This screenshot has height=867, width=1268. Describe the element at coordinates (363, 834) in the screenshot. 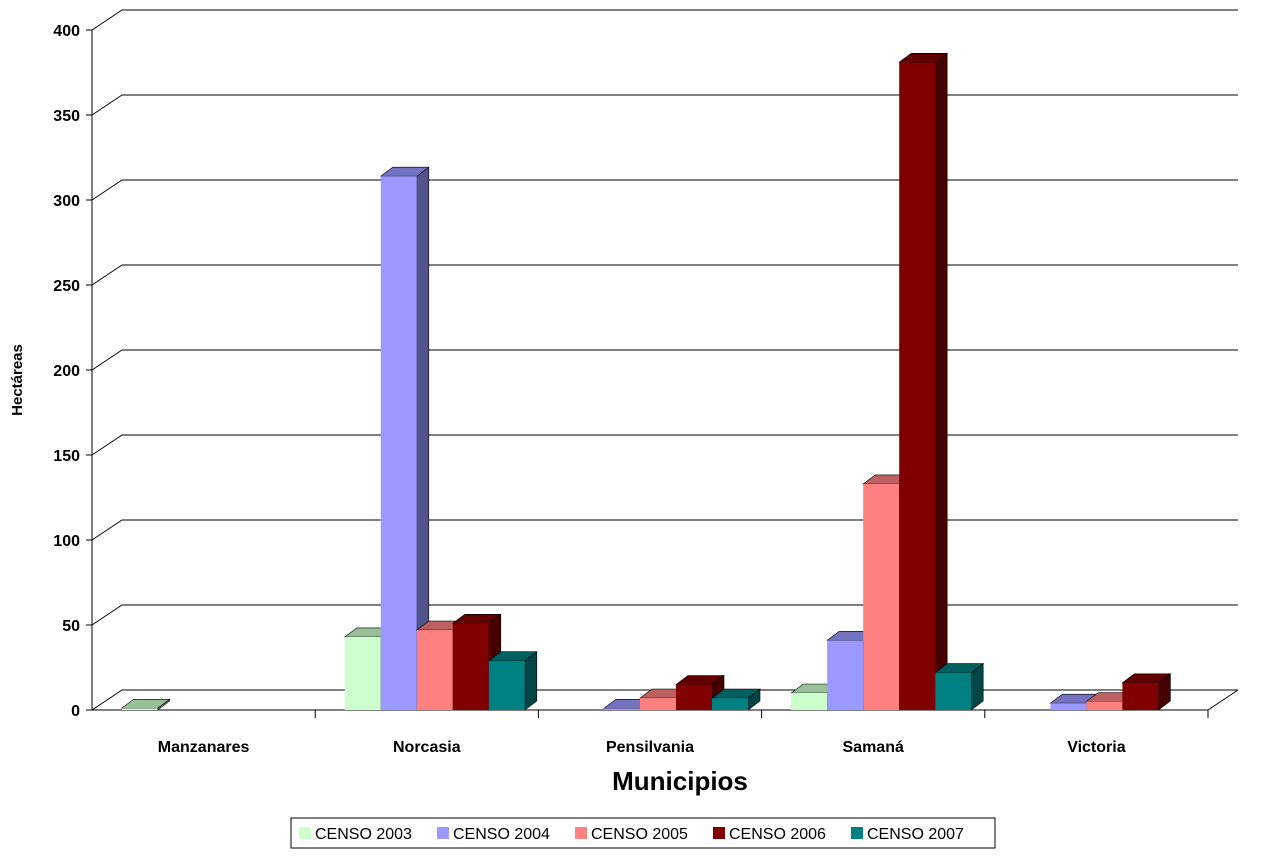

I see `legend-label: CENSO 2003` at that location.